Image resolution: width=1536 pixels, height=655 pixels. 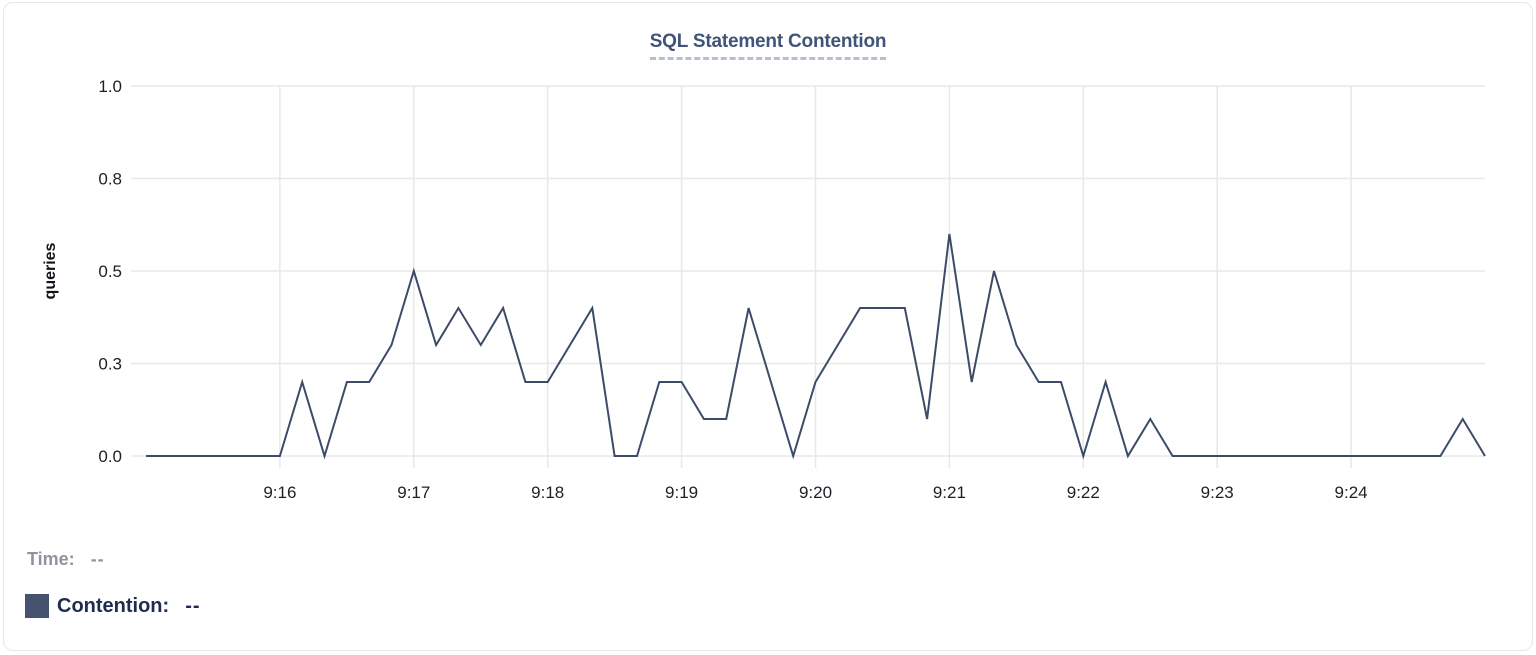 I want to click on y-tick-label: 1.0, so click(x=110, y=86).